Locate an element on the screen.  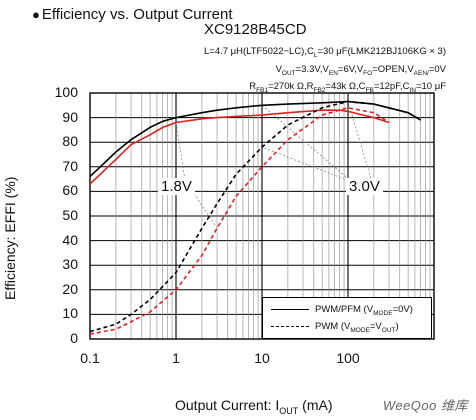
y-tick-label: 100 is located at coordinates (66, 92).